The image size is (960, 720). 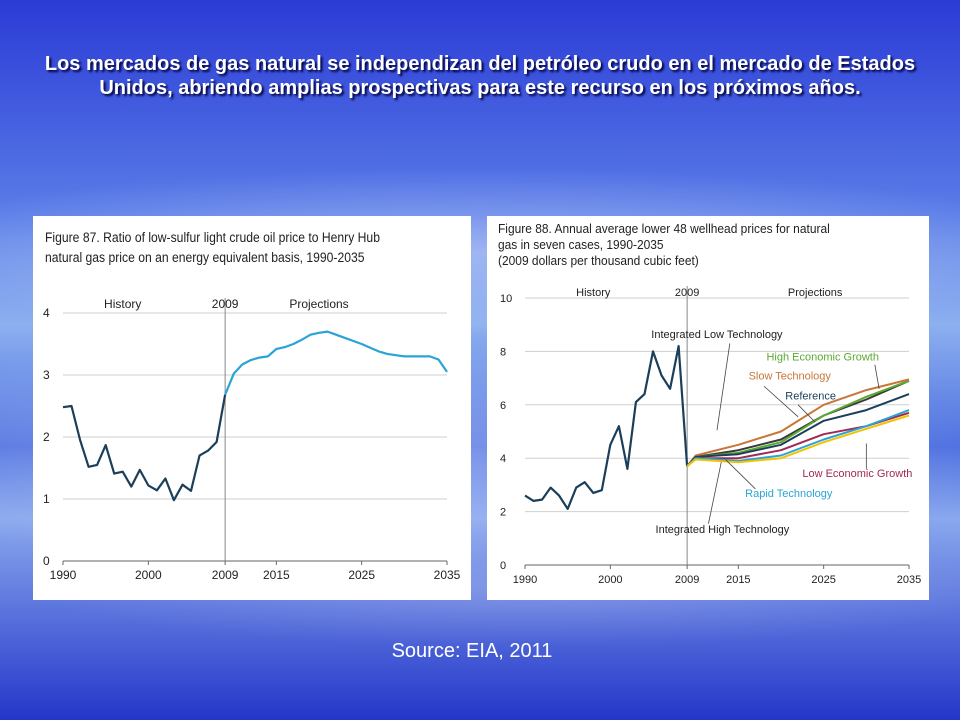 What do you see at coordinates (822, 358) in the screenshot?
I see `case-label: High Economic Growth` at bounding box center [822, 358].